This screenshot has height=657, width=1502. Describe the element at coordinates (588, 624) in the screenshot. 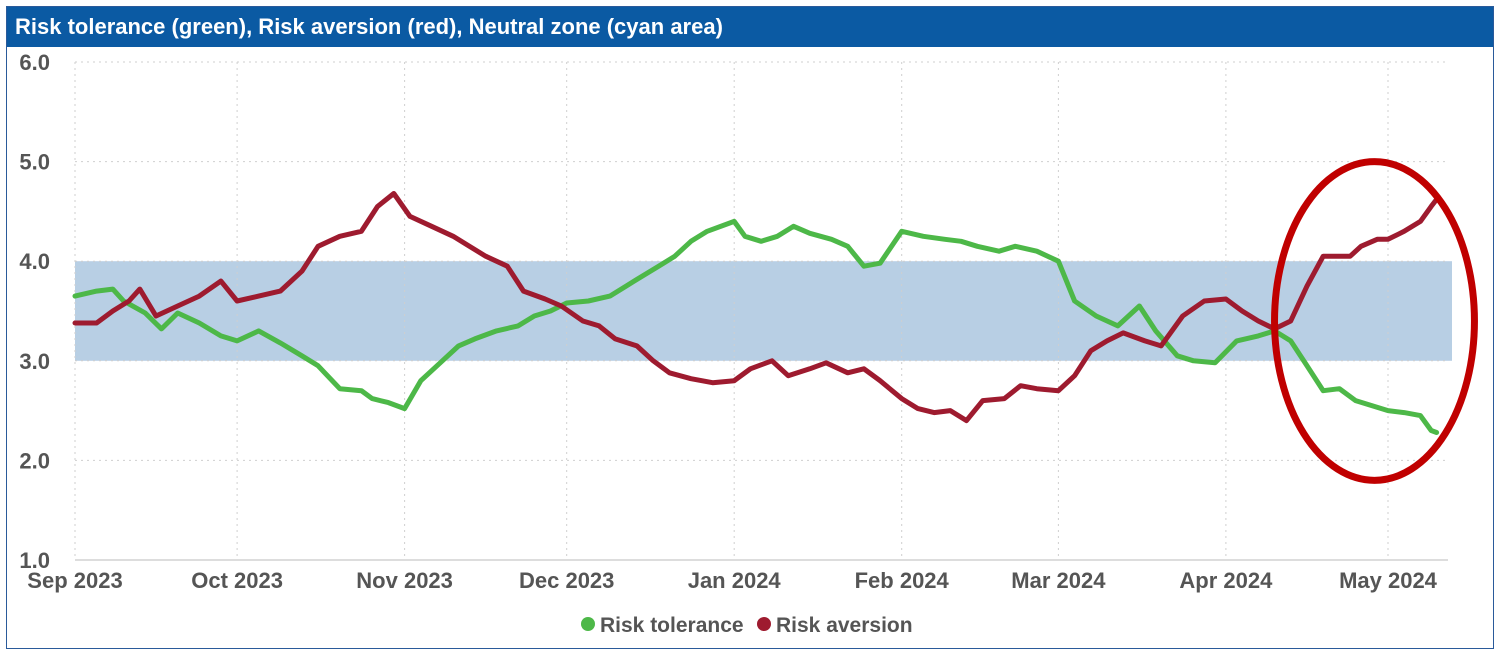

I see `legend-marker-risk-tolerance` at that location.